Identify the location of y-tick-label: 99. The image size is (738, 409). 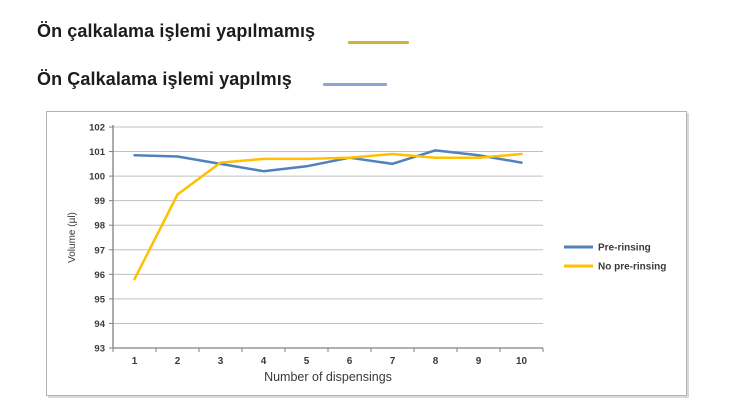
(99, 201).